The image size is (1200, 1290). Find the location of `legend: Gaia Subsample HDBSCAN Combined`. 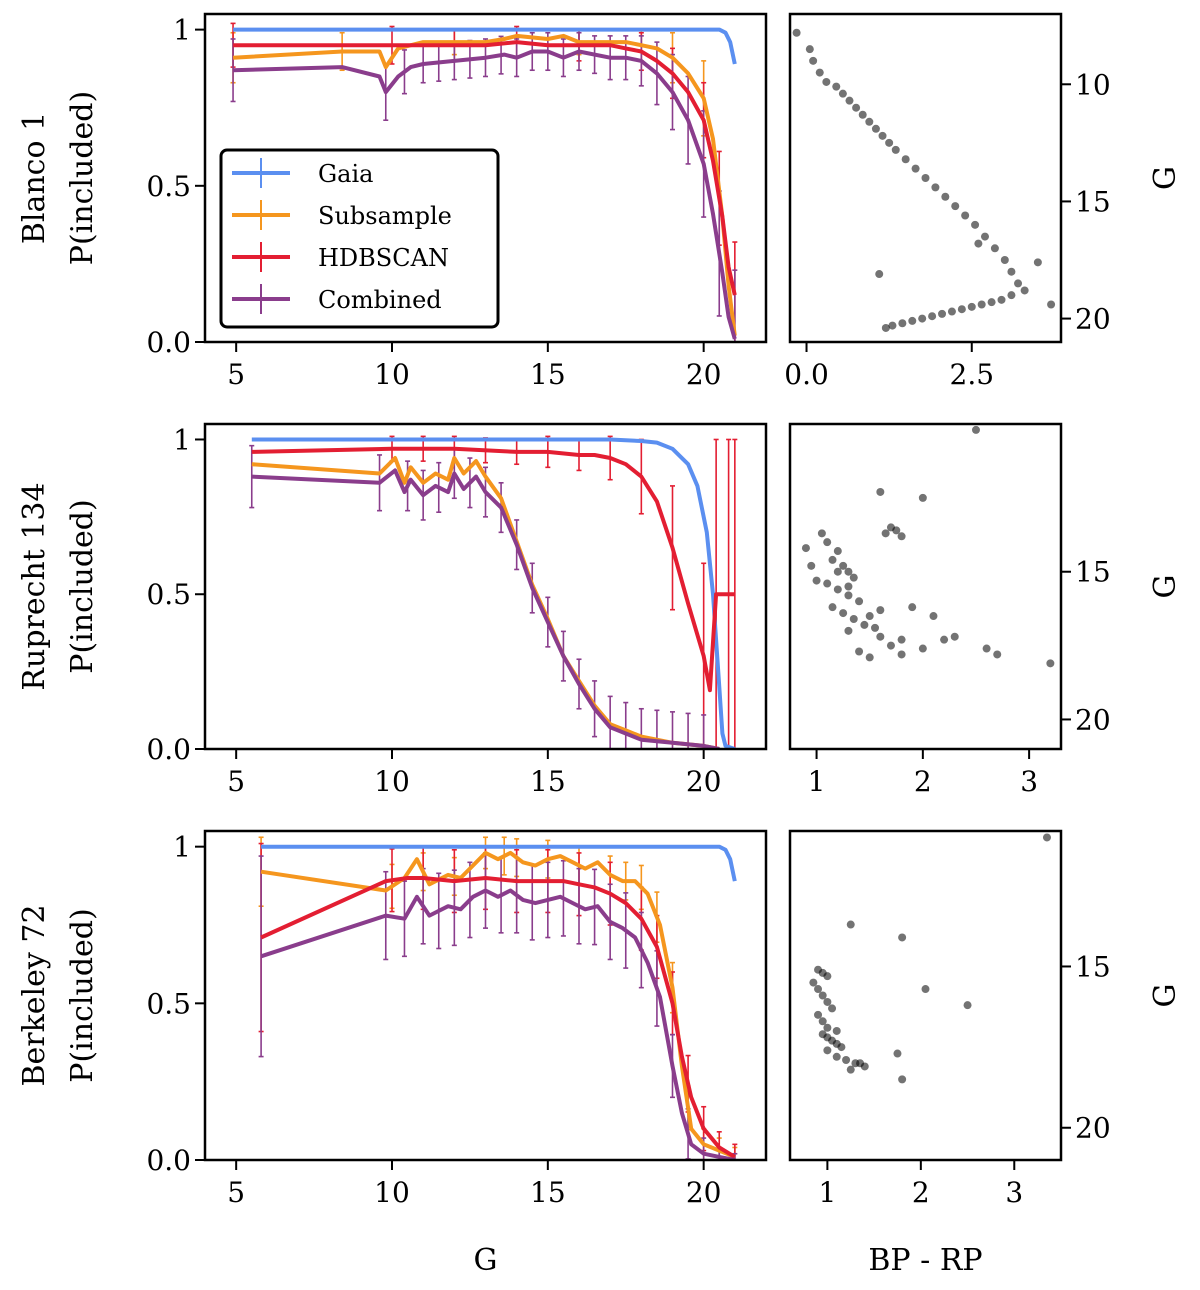

legend: Gaia Subsample HDBSCAN Combined is located at coordinates (359, 238).